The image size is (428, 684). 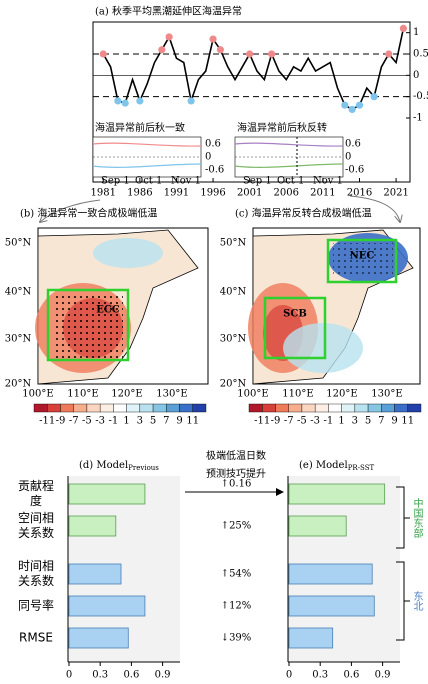 I want to click on colorbar-label: 1, so click(x=126, y=421).